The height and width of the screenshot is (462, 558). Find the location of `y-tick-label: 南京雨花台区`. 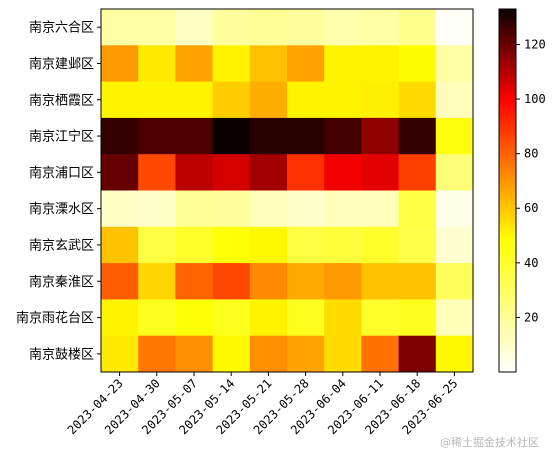

y-tick-label: 南京雨花台区 is located at coordinates (55, 318).